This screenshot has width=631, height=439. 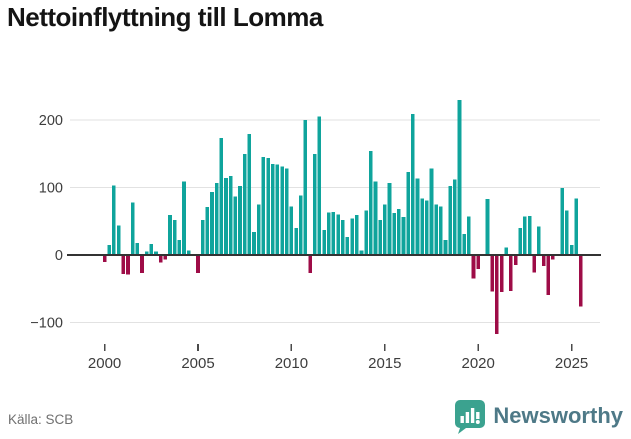 I want to click on bar-2012-q1, so click(x=328, y=233).